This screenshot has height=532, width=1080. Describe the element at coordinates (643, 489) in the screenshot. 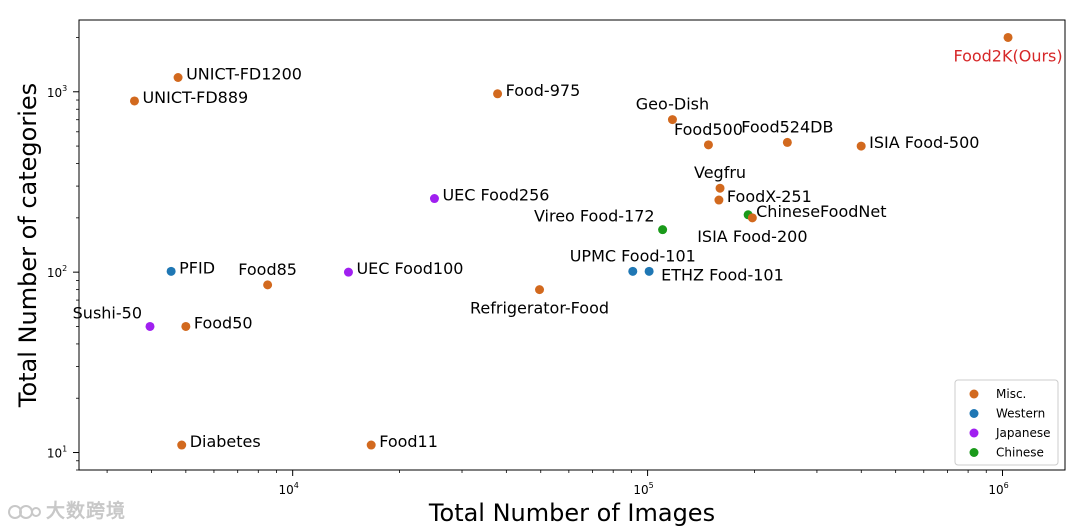

I see `x-tick-label: 10⁵` at that location.